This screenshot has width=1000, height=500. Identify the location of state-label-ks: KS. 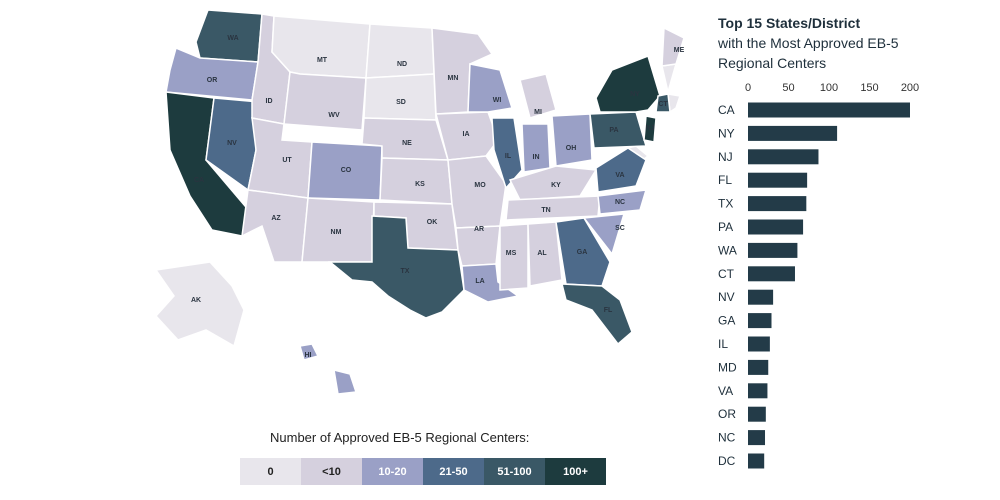
(420, 184).